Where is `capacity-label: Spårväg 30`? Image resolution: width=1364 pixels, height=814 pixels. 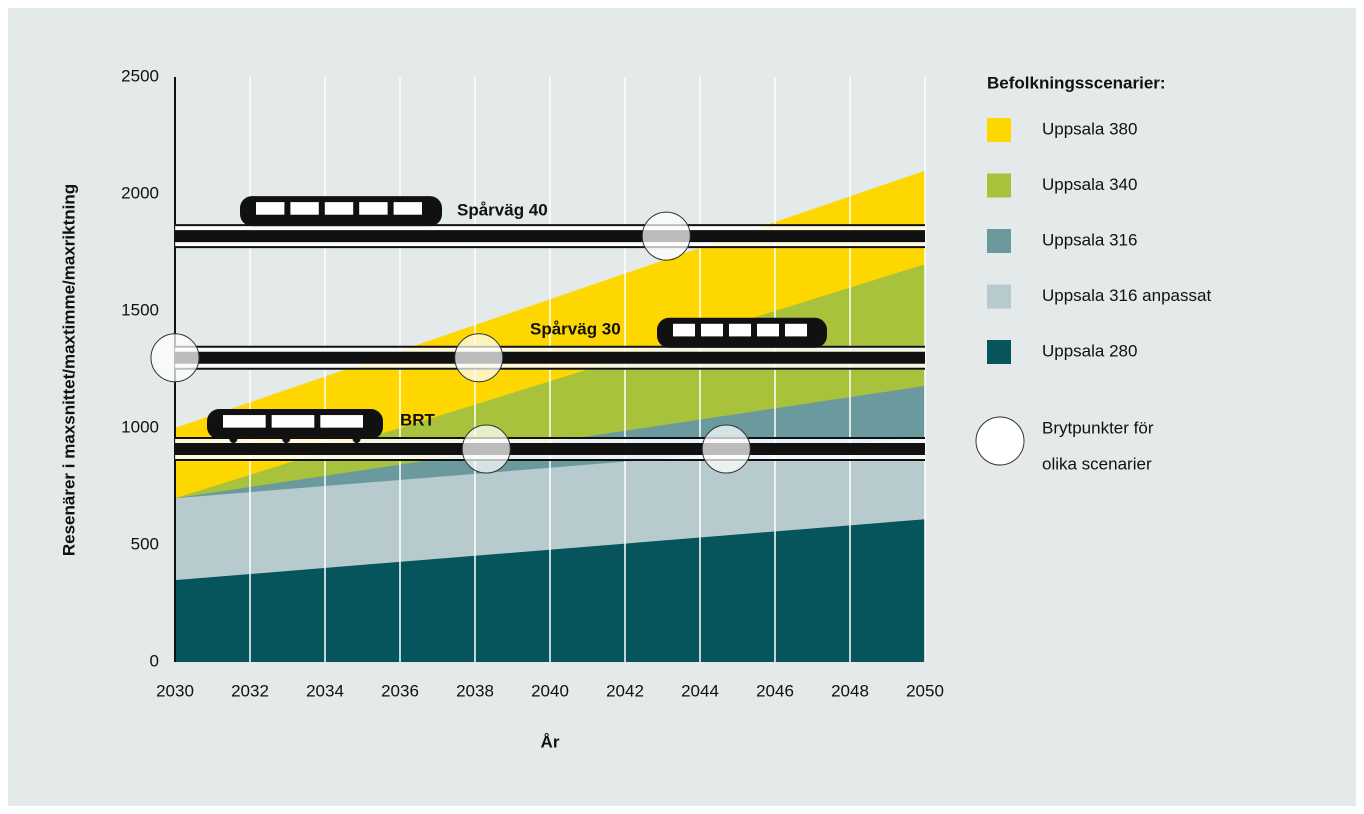 capacity-label: Spårväg 30 is located at coordinates (575, 328).